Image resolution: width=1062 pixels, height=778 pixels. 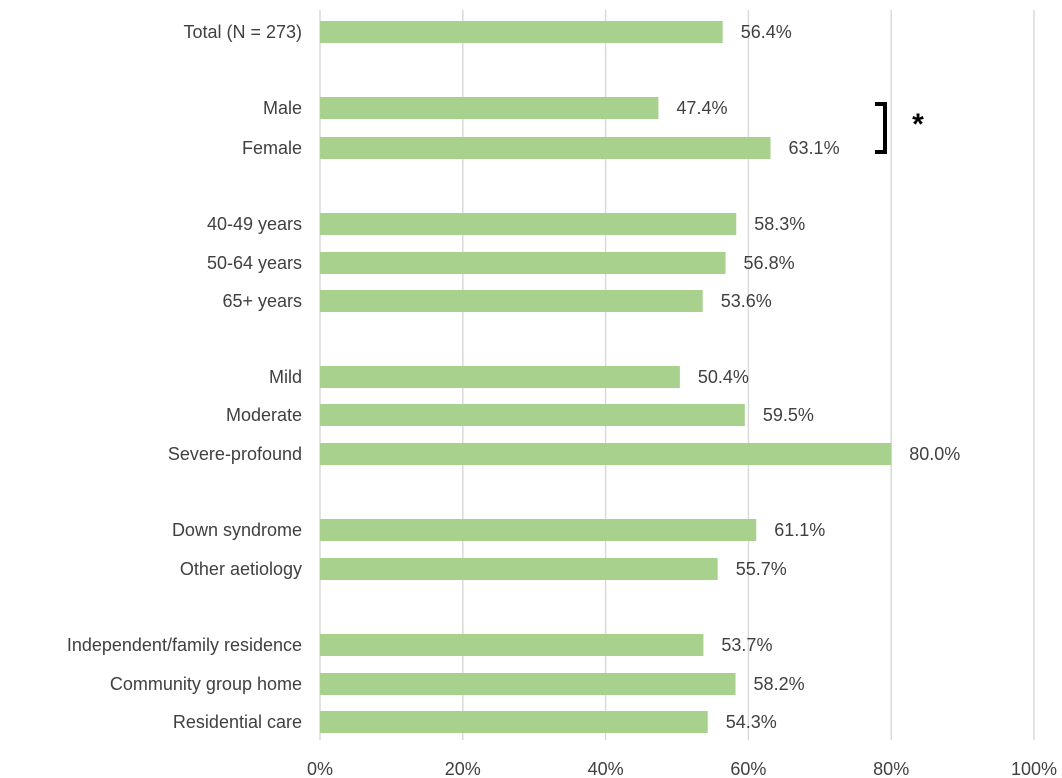 I want to click on value-label: 58.2%, so click(x=779, y=684).